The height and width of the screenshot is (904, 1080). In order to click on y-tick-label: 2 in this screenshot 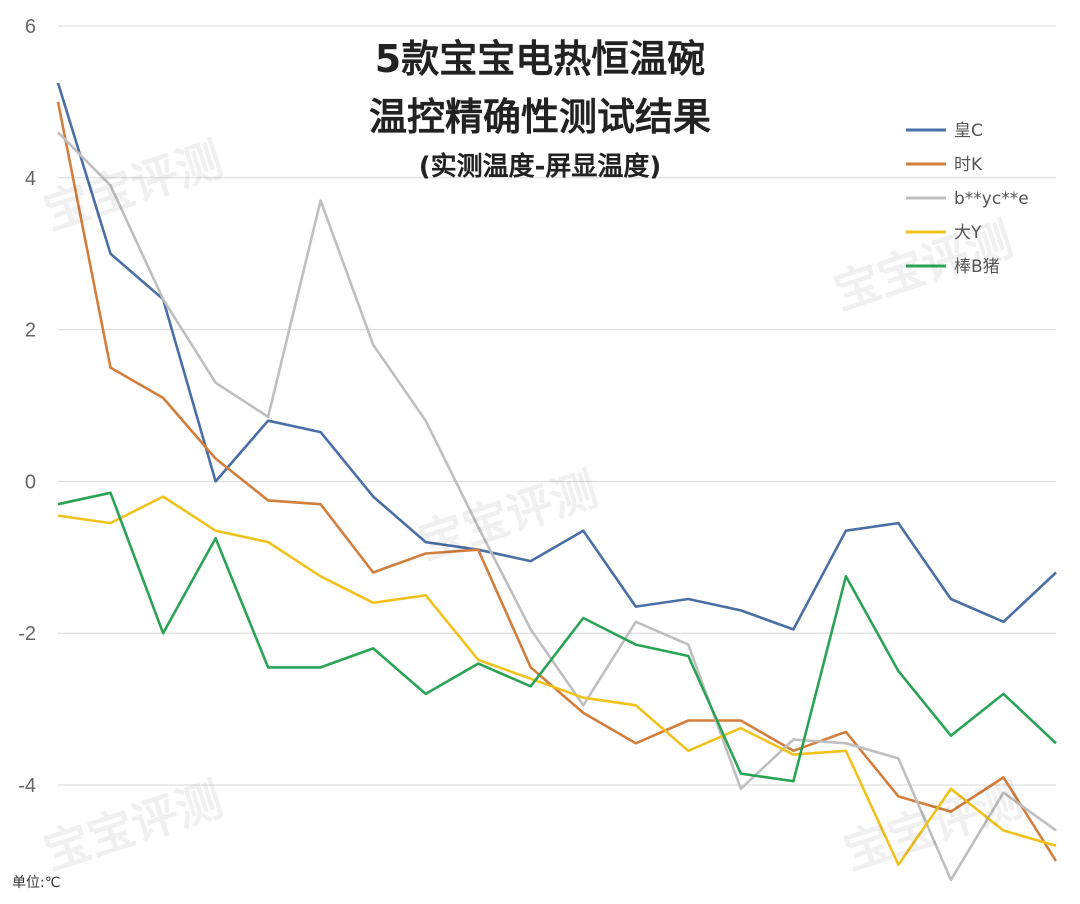, I will do `click(30, 331)`.